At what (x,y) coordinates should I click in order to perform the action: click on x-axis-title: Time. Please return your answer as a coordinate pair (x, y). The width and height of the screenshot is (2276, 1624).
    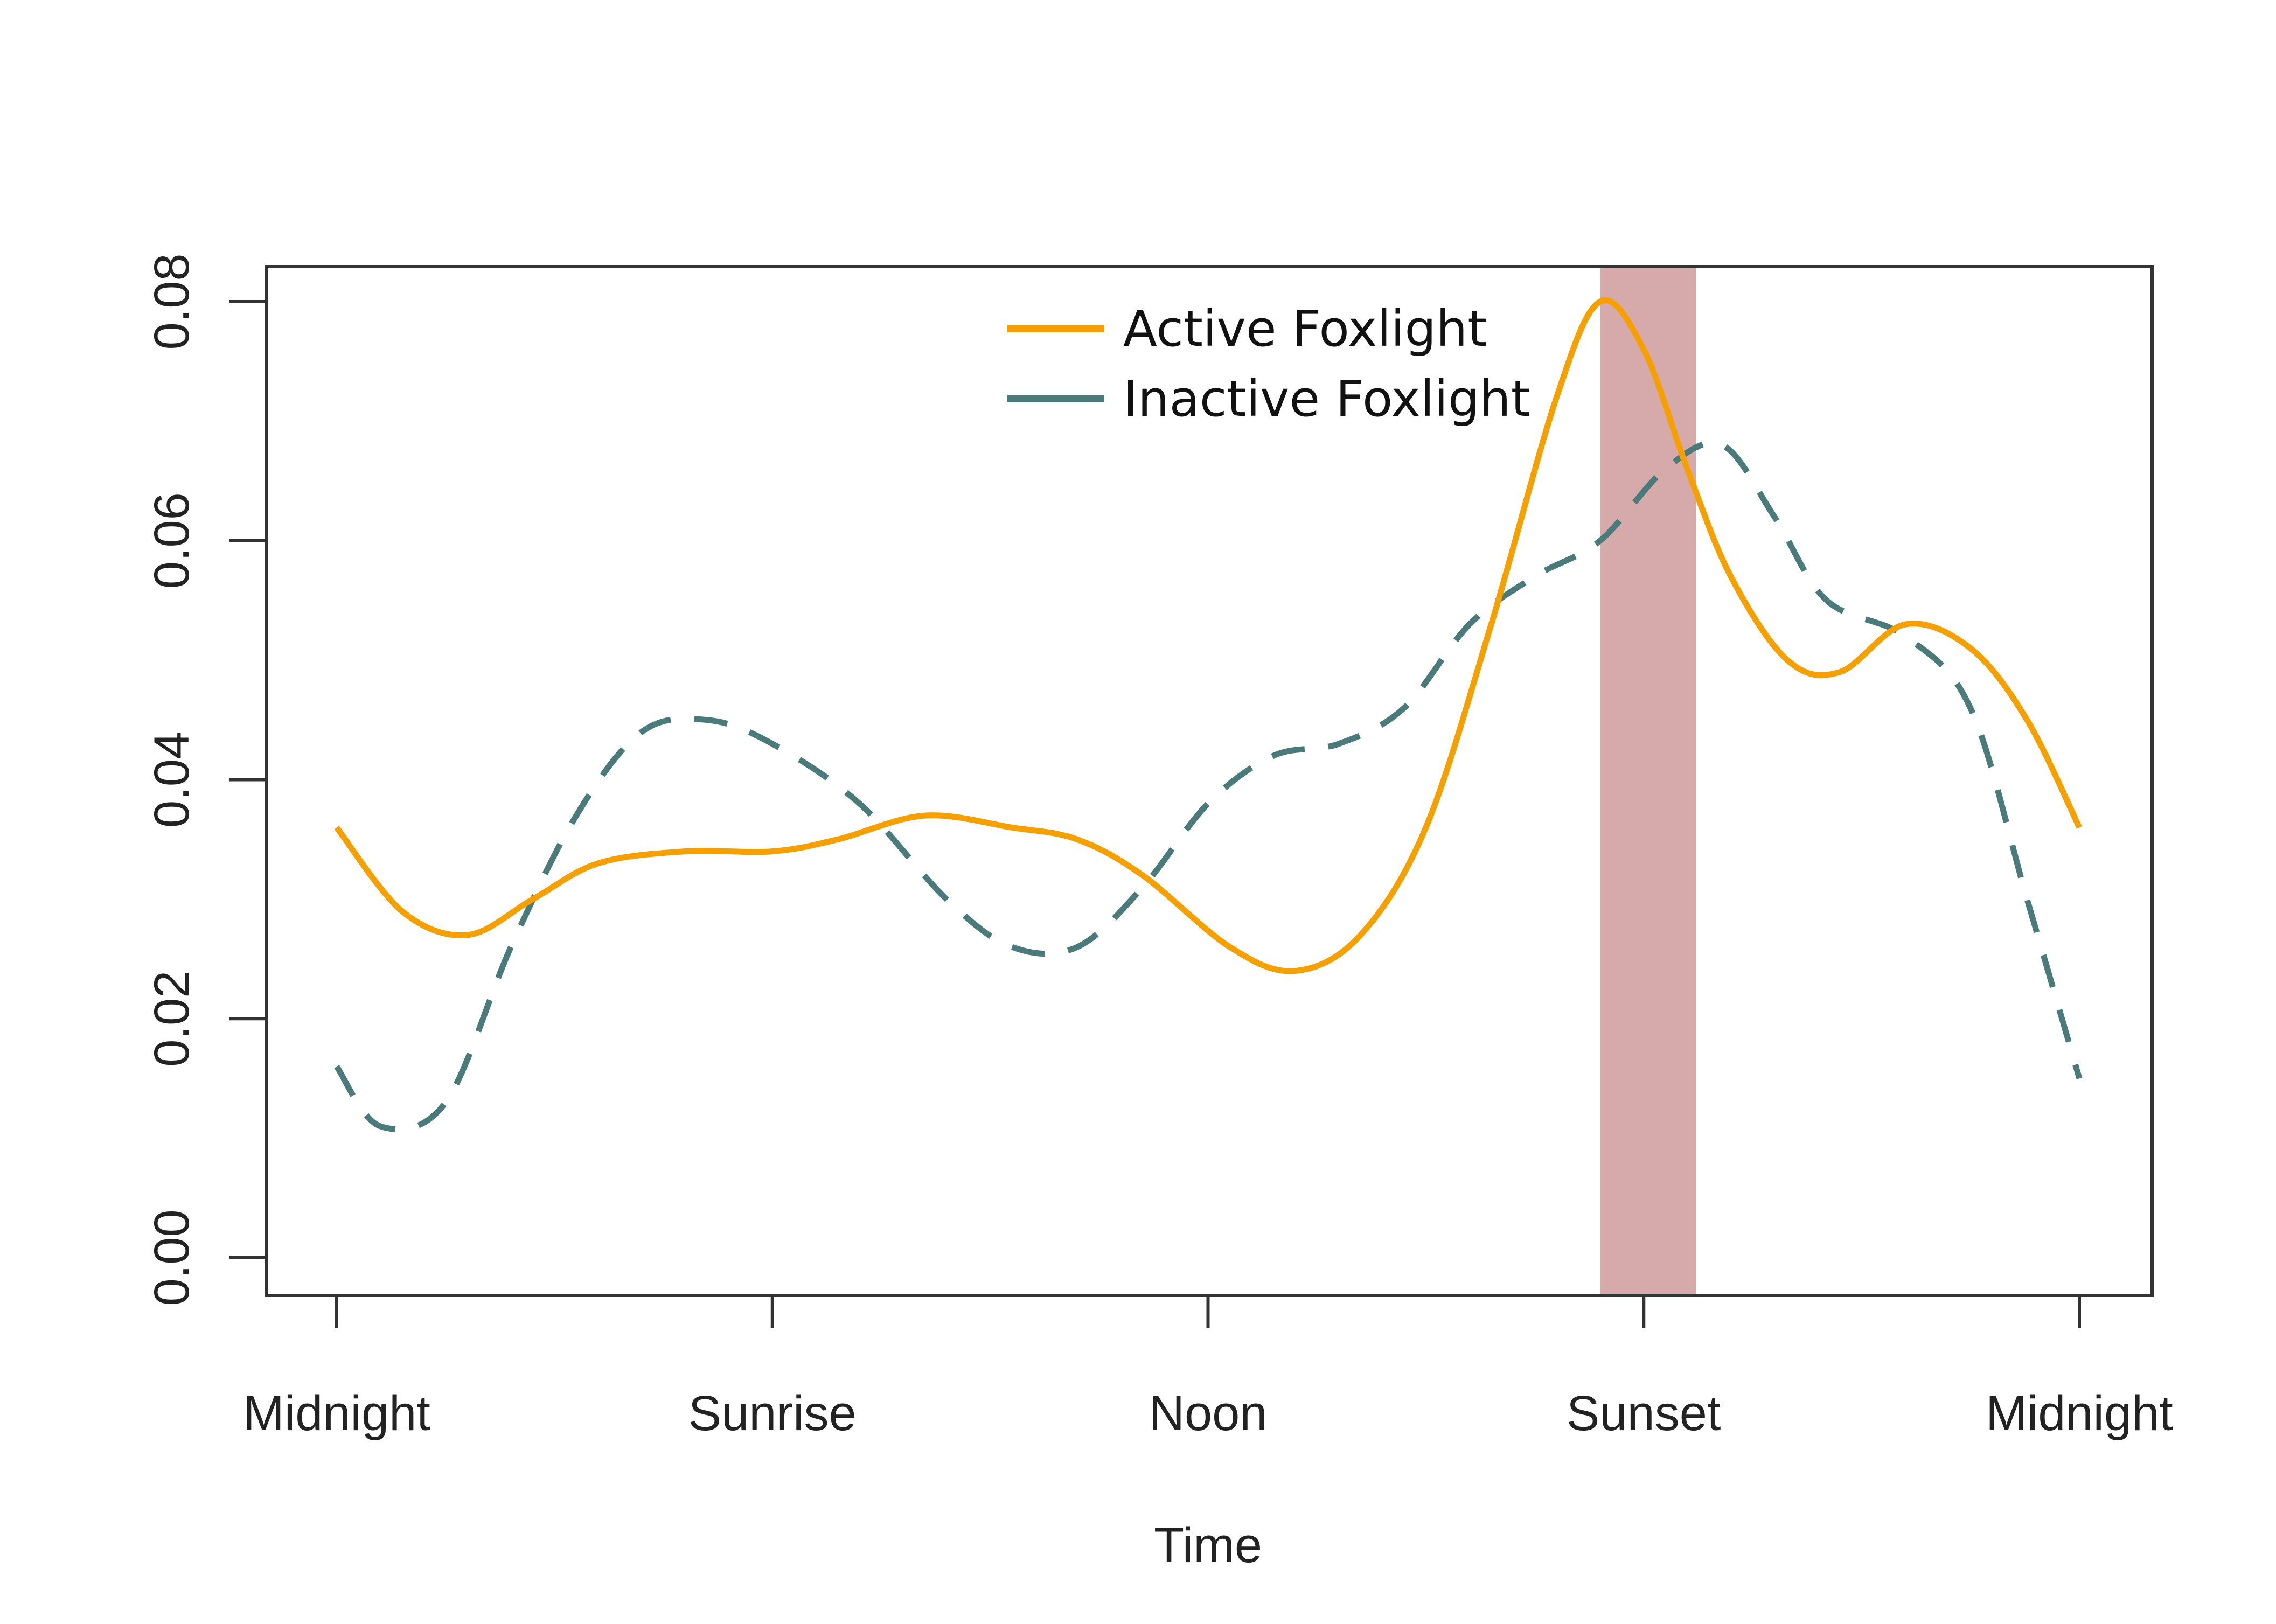
    Looking at the image, I should click on (1208, 1545).